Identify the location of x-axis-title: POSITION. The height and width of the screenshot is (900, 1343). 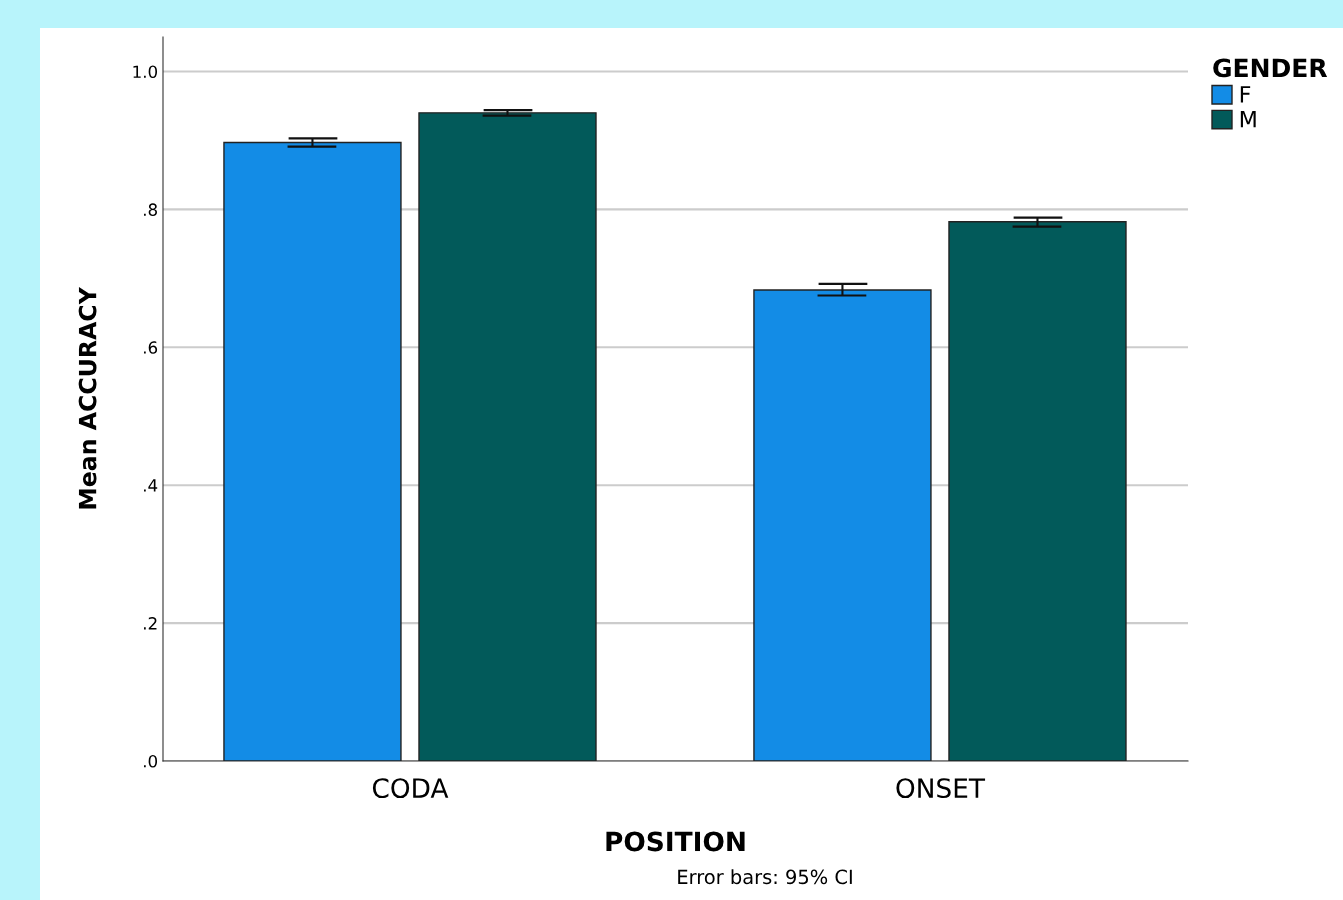
(675, 841).